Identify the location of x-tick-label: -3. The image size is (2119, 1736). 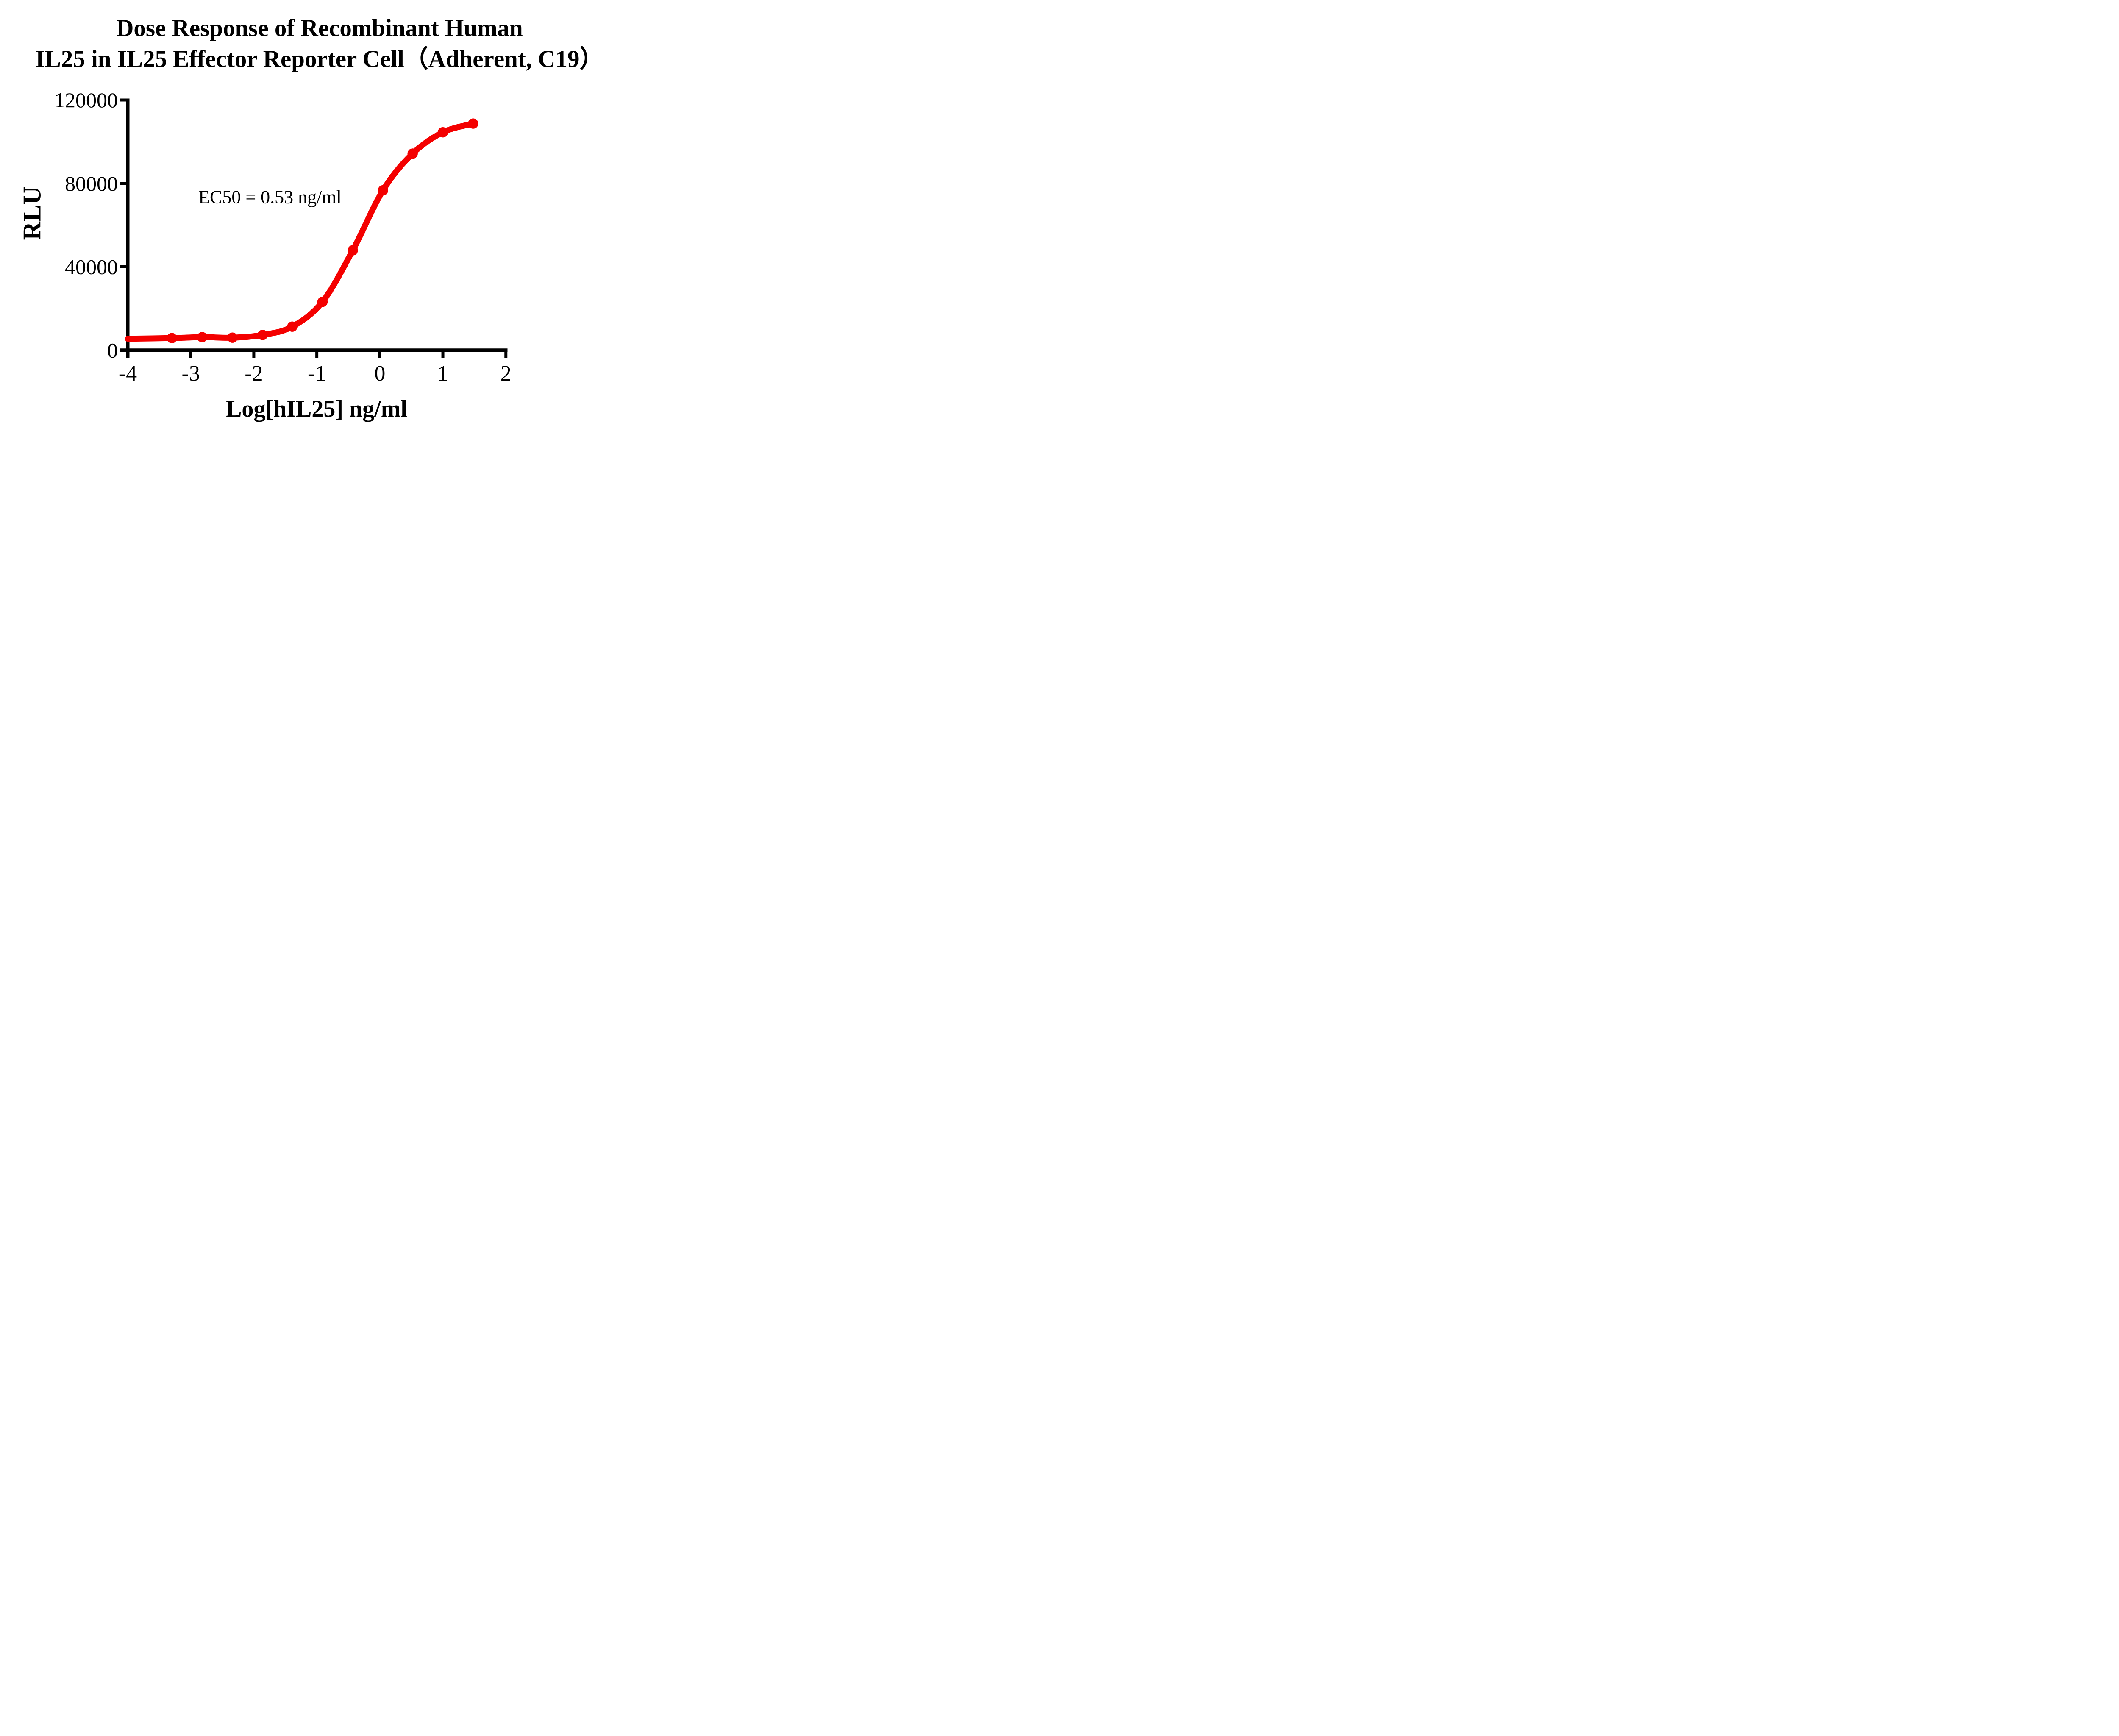
(191, 374).